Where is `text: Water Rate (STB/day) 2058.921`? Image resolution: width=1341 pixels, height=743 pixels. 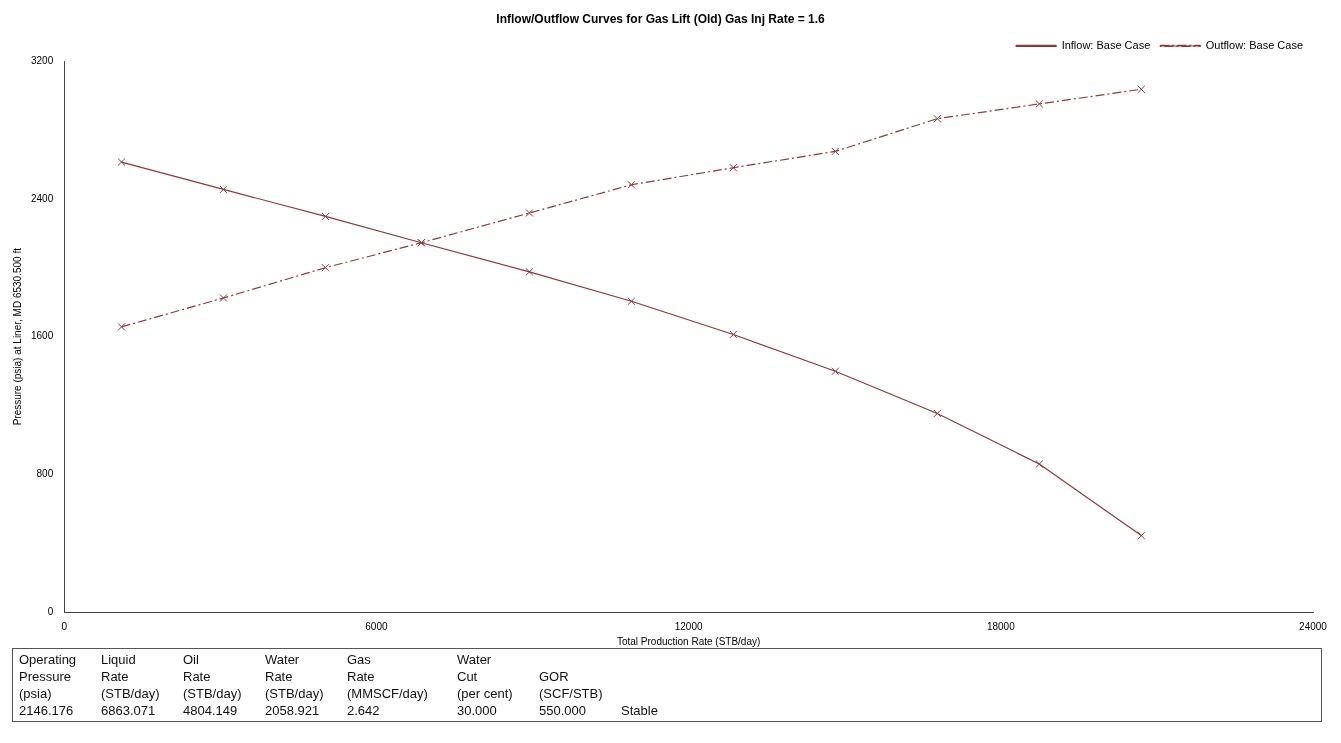
text: Water Rate (STB/day) 2058.921 is located at coordinates (295, 685).